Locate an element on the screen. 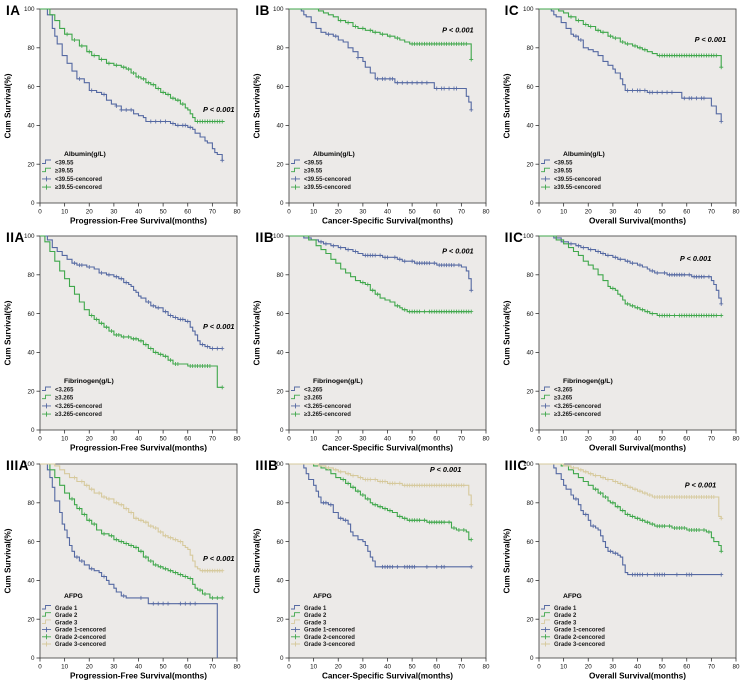 The image size is (748, 682). x-tick-label: 60 is located at coordinates (437, 439).